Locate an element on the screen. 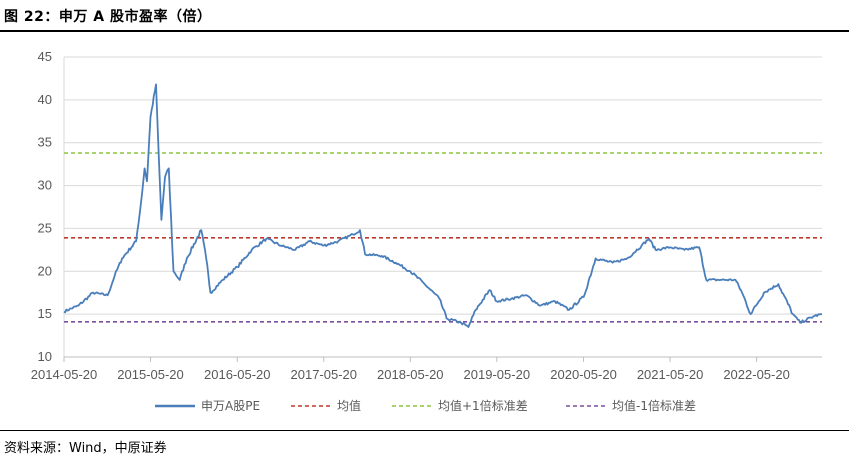  legend-pe-label: 申万A股PE is located at coordinates (230, 406).